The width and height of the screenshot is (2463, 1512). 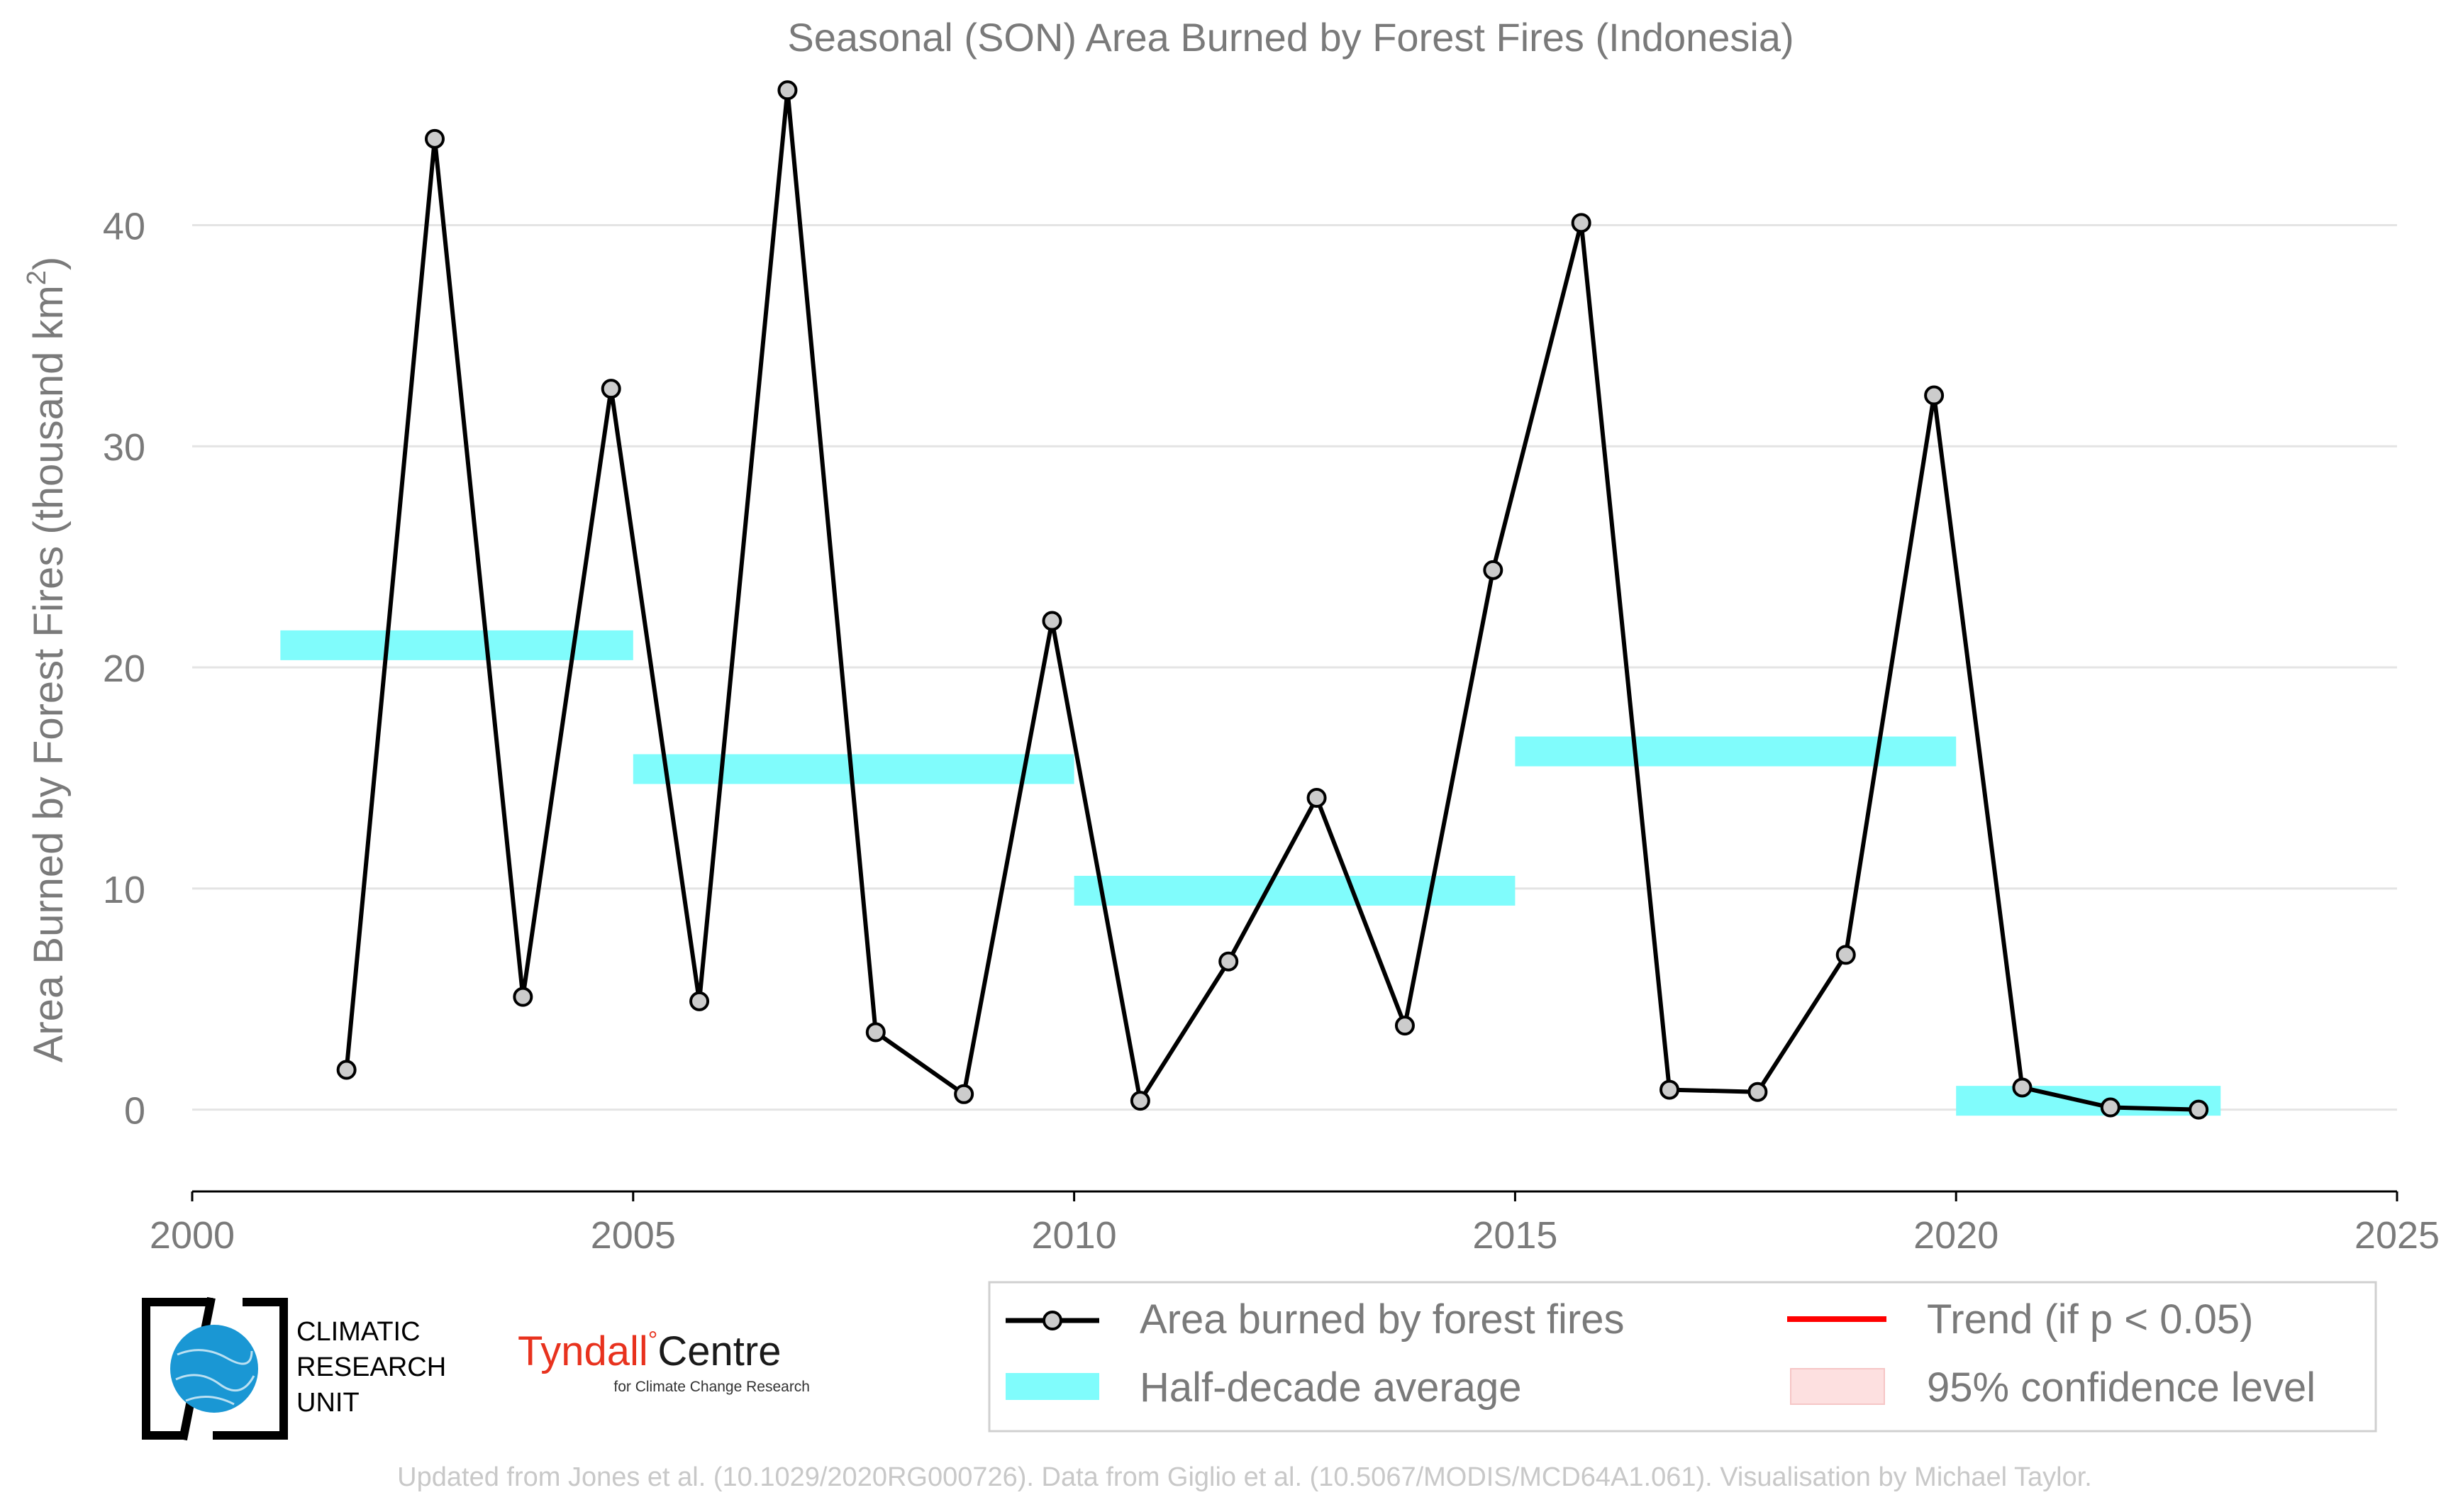 What do you see at coordinates (124, 226) in the screenshot?
I see `y-tick-label-40: 40` at bounding box center [124, 226].